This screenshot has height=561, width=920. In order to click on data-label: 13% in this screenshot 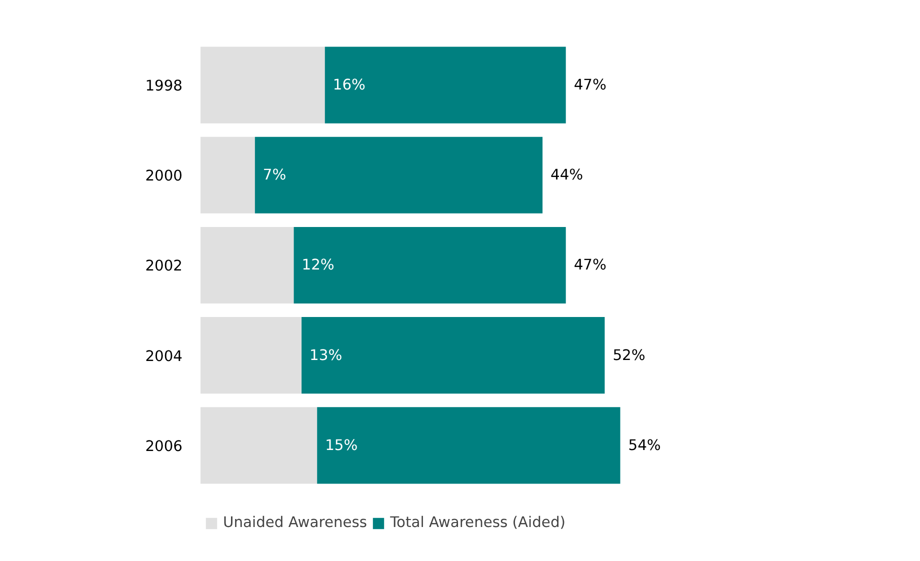, I will do `click(326, 355)`.